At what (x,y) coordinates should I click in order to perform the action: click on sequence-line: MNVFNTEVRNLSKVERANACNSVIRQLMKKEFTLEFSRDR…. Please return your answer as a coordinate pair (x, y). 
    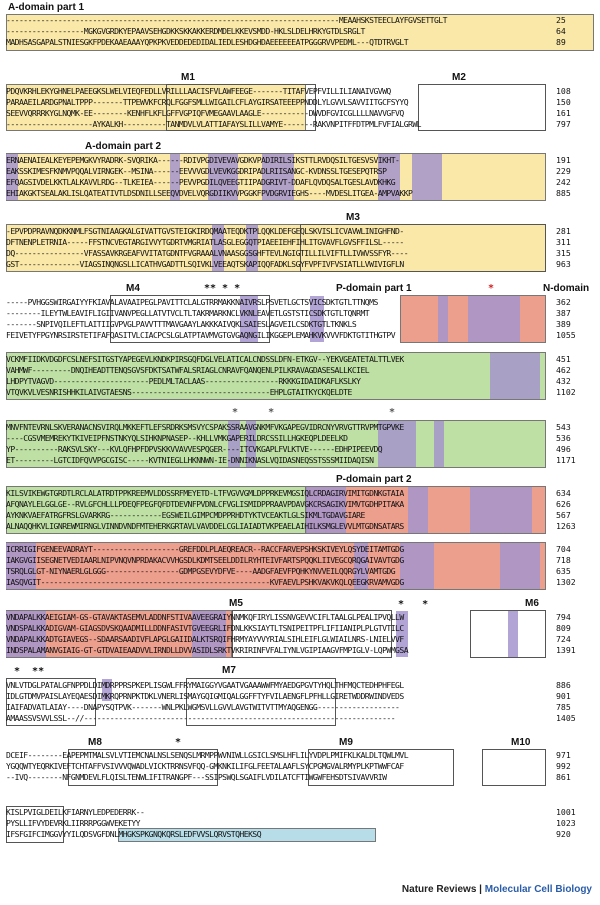
    Looking at the image, I should click on (205, 427).